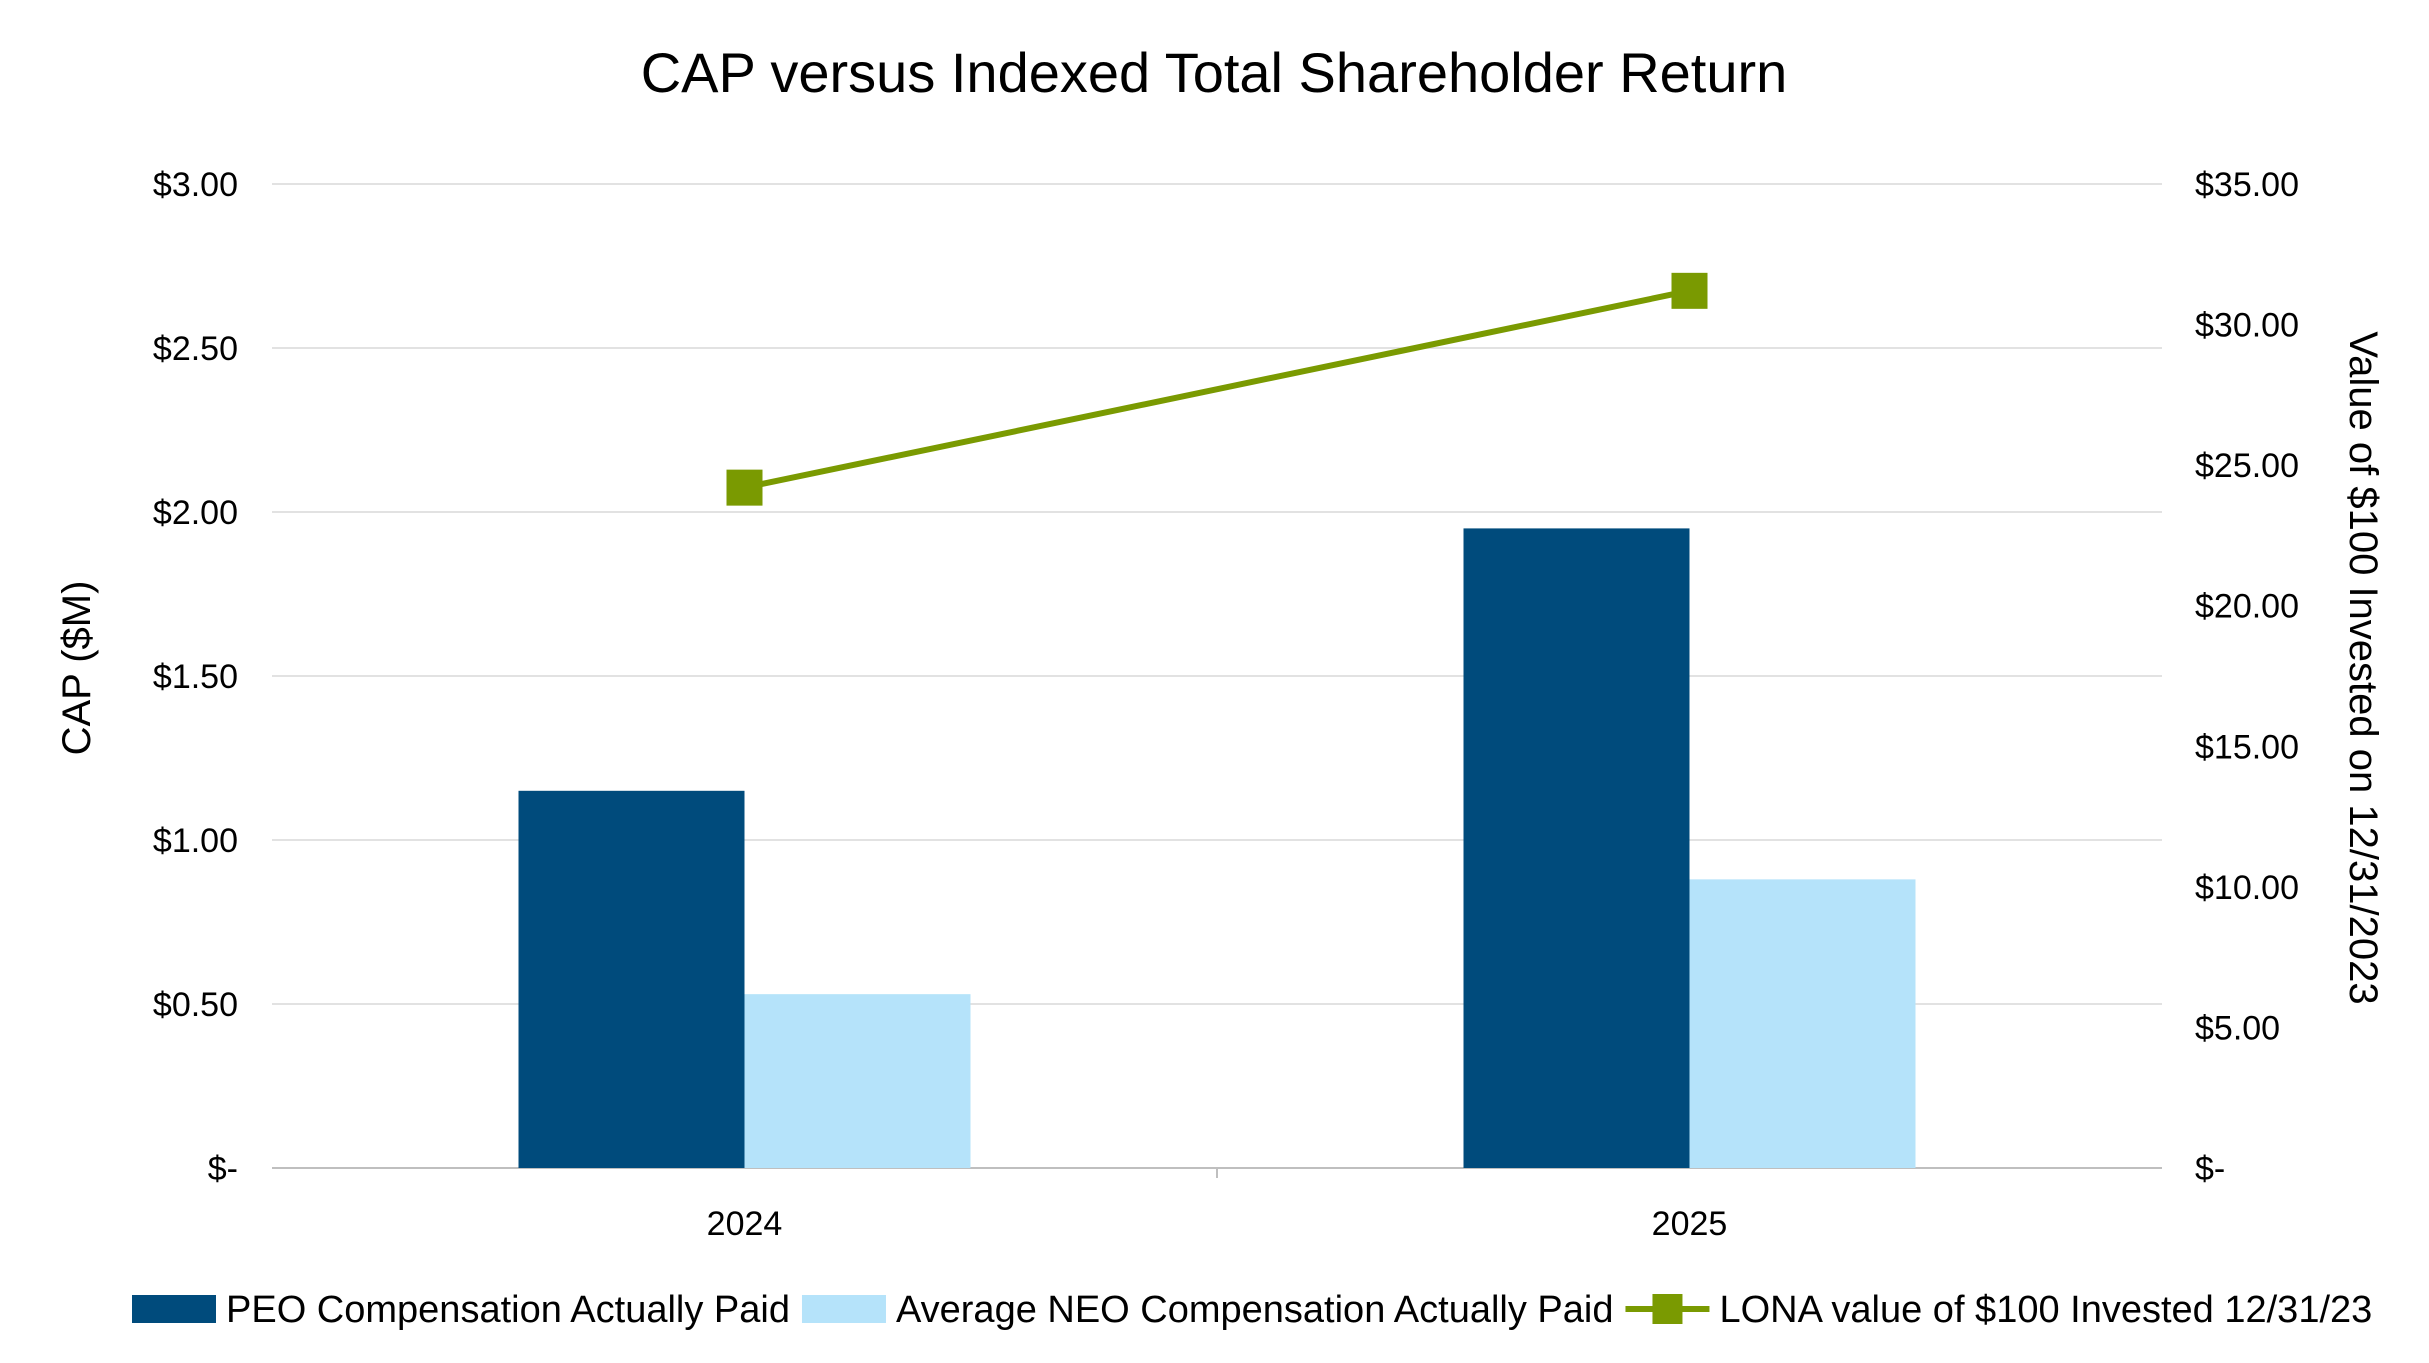 The height and width of the screenshot is (1363, 2429). Describe the element at coordinates (1690, 1224) in the screenshot. I see `x-tick-label: 2025` at that location.